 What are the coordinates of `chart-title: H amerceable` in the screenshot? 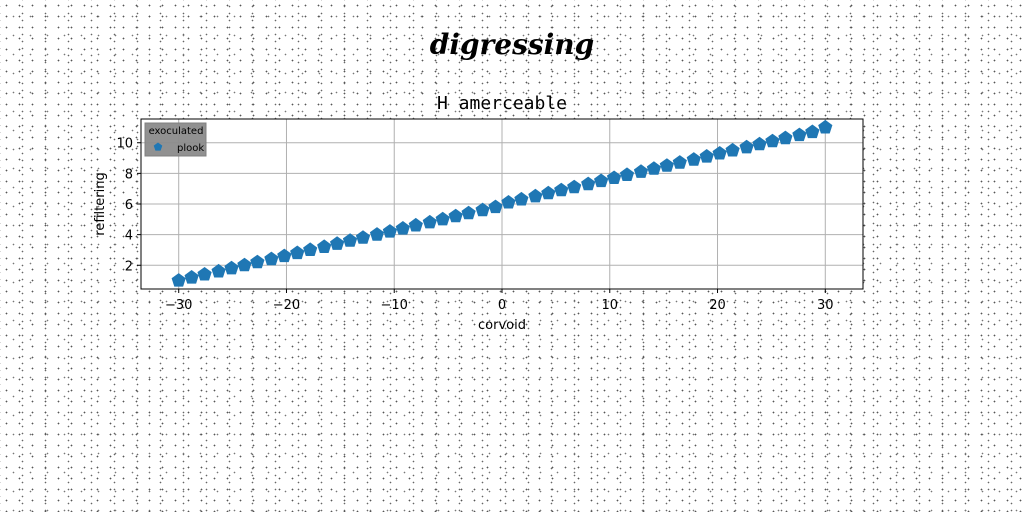 It's located at (502, 103).